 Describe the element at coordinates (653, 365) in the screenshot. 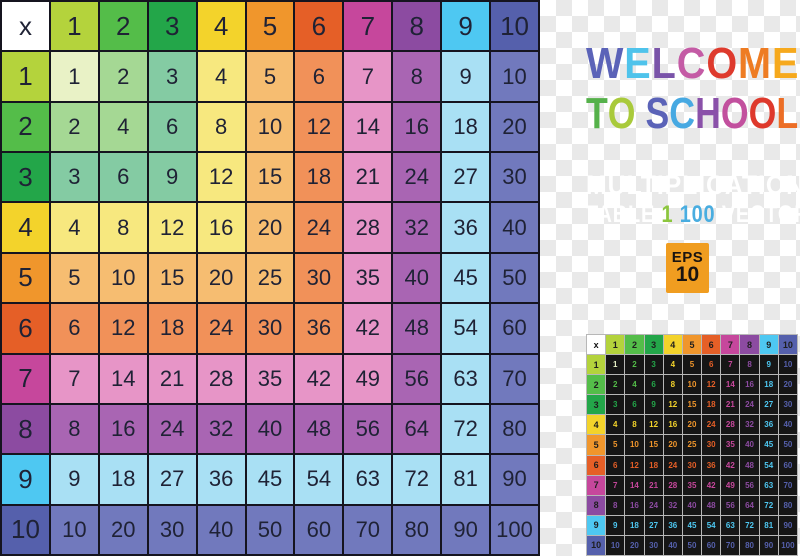

I see `small-table-cell: 3` at that location.